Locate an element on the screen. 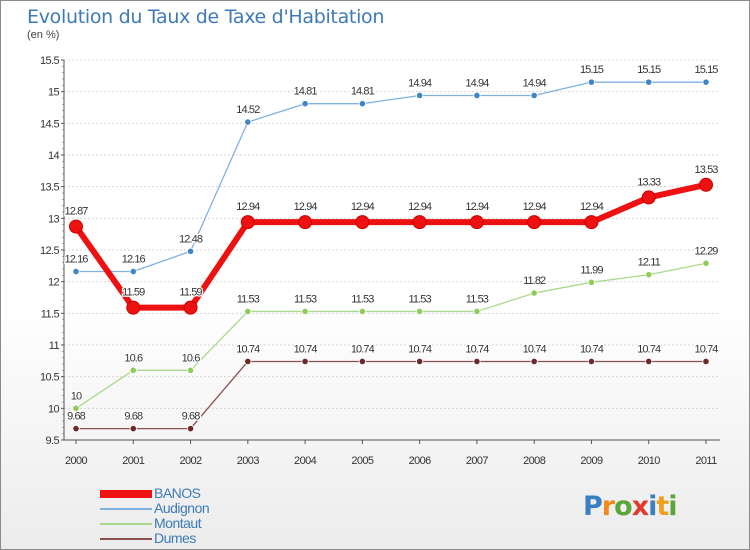 The image size is (750, 550). legend-label: BANOS is located at coordinates (177, 493).